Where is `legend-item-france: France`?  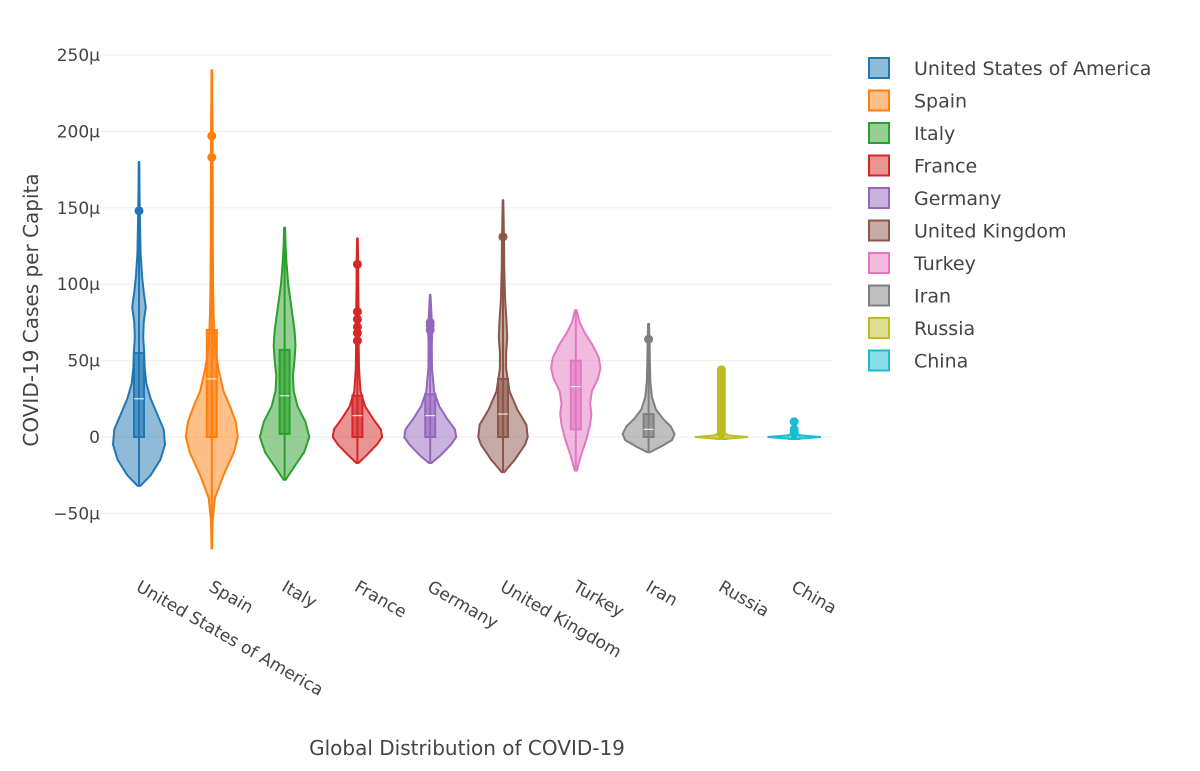
legend-item-france: France is located at coordinates (922, 166).